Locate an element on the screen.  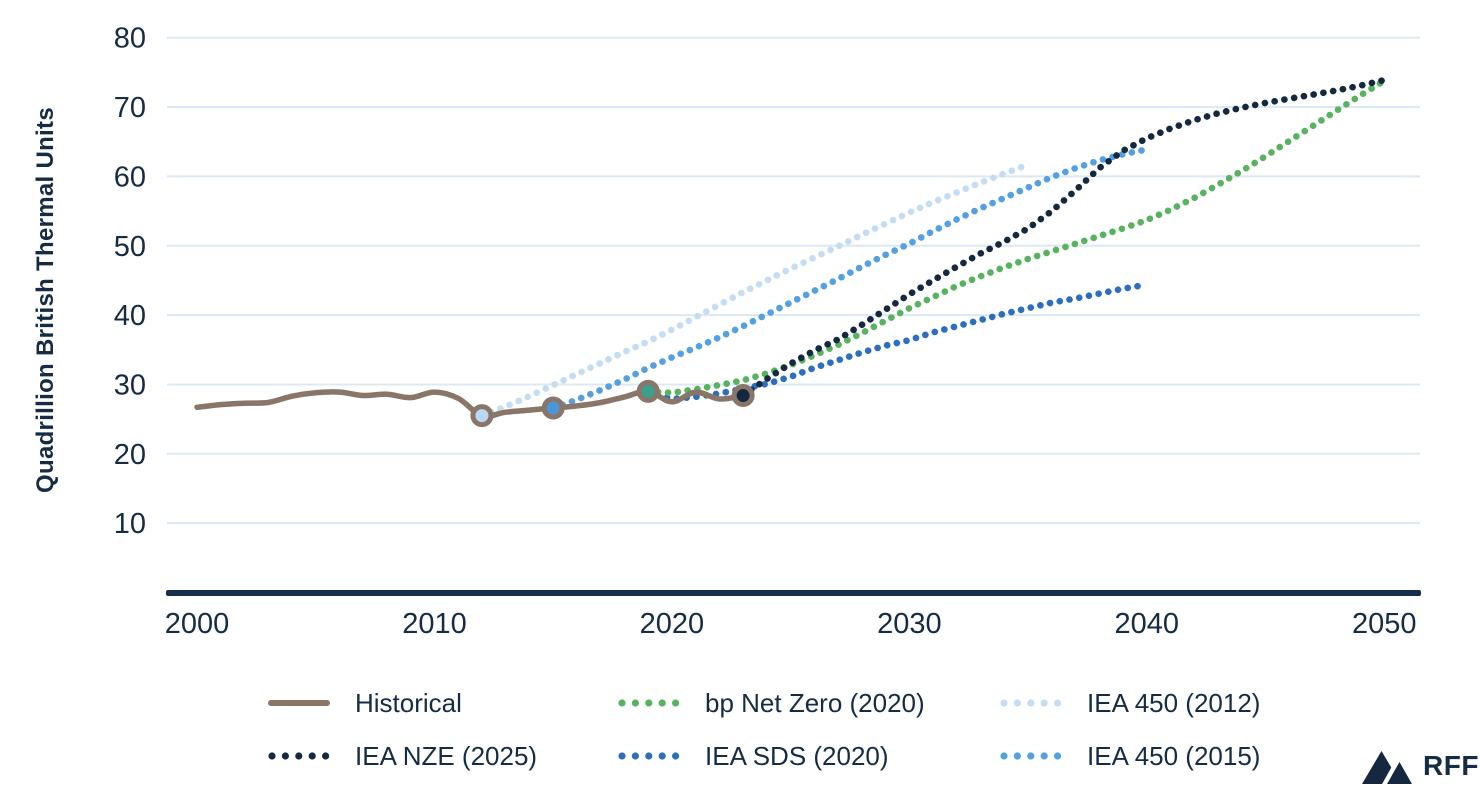
y-tick-label: 40 is located at coordinates (130, 316).